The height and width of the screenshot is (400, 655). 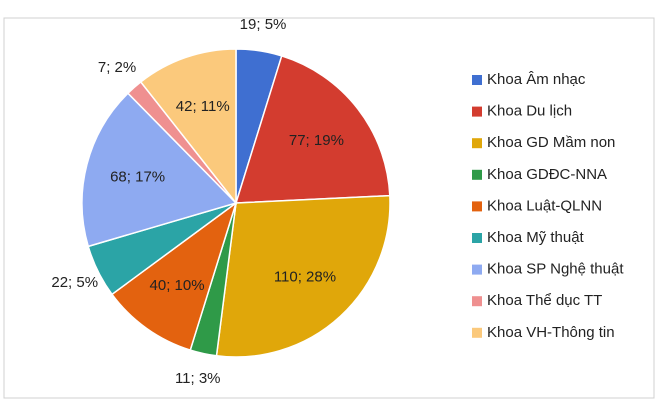 What do you see at coordinates (74, 282) in the screenshot?
I see `data-label: 22; 5%` at bounding box center [74, 282].